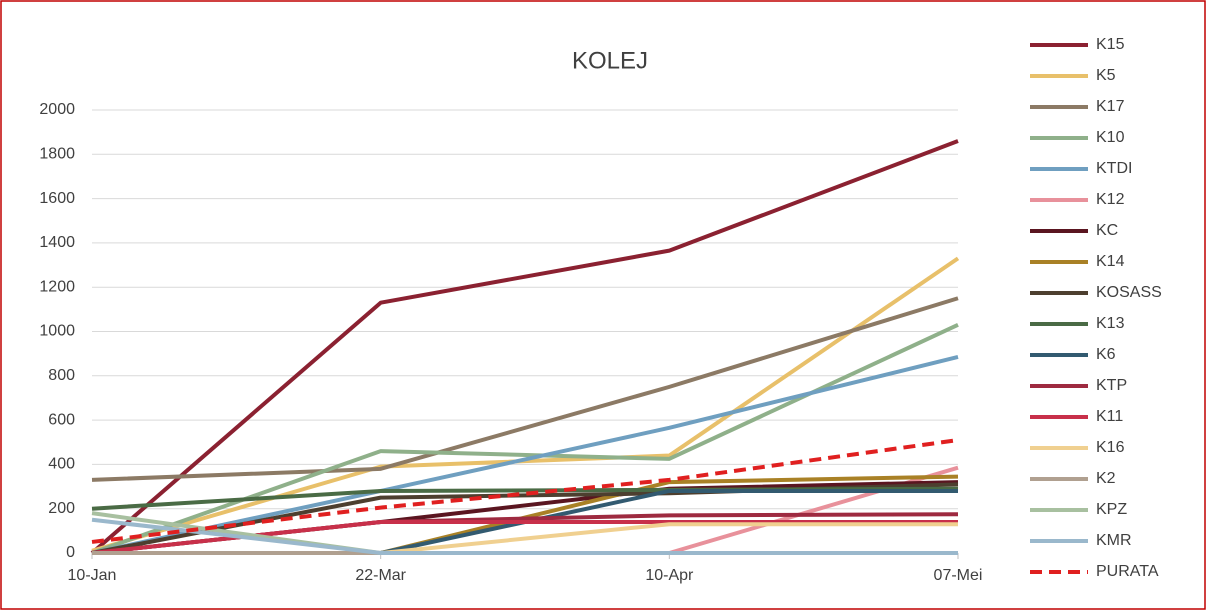 This screenshot has height=610, width=1206. I want to click on legend-label: KC, so click(1107, 230).